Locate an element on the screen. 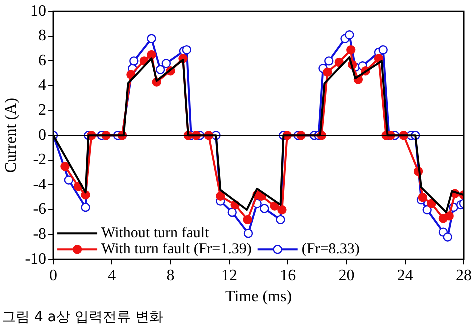 Image resolution: width=474 pixels, height=327 pixels. y-tick-label: 6 is located at coordinates (42, 61).